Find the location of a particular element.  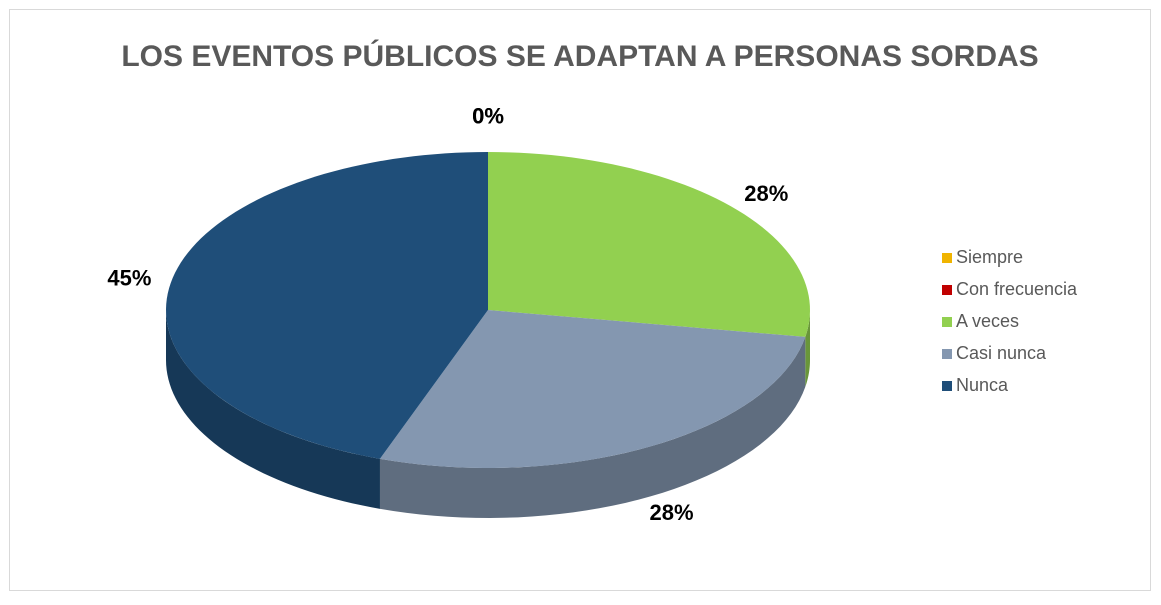

legend-label: Siempre is located at coordinates (989, 257).